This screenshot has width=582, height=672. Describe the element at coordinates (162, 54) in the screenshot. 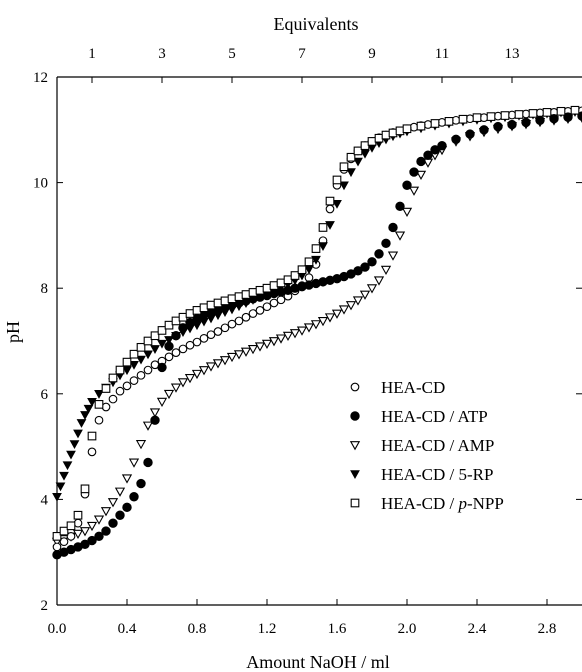

I see `x2-tick-label: 3` at that location.